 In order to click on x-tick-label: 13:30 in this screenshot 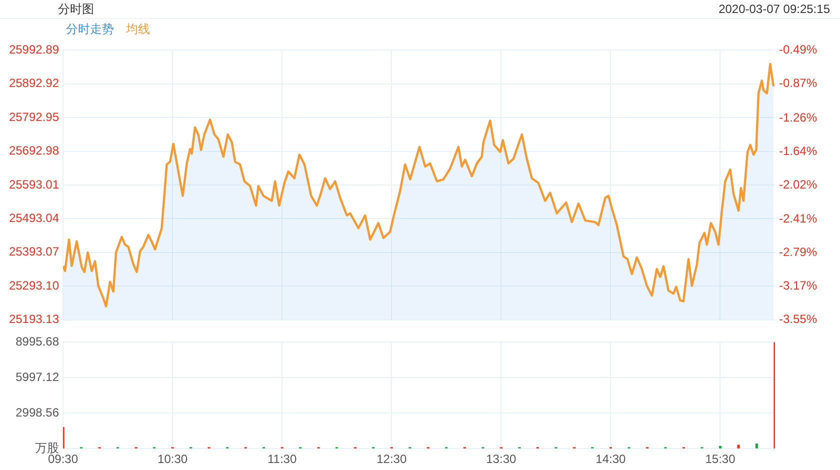, I will do `click(501, 459)`.